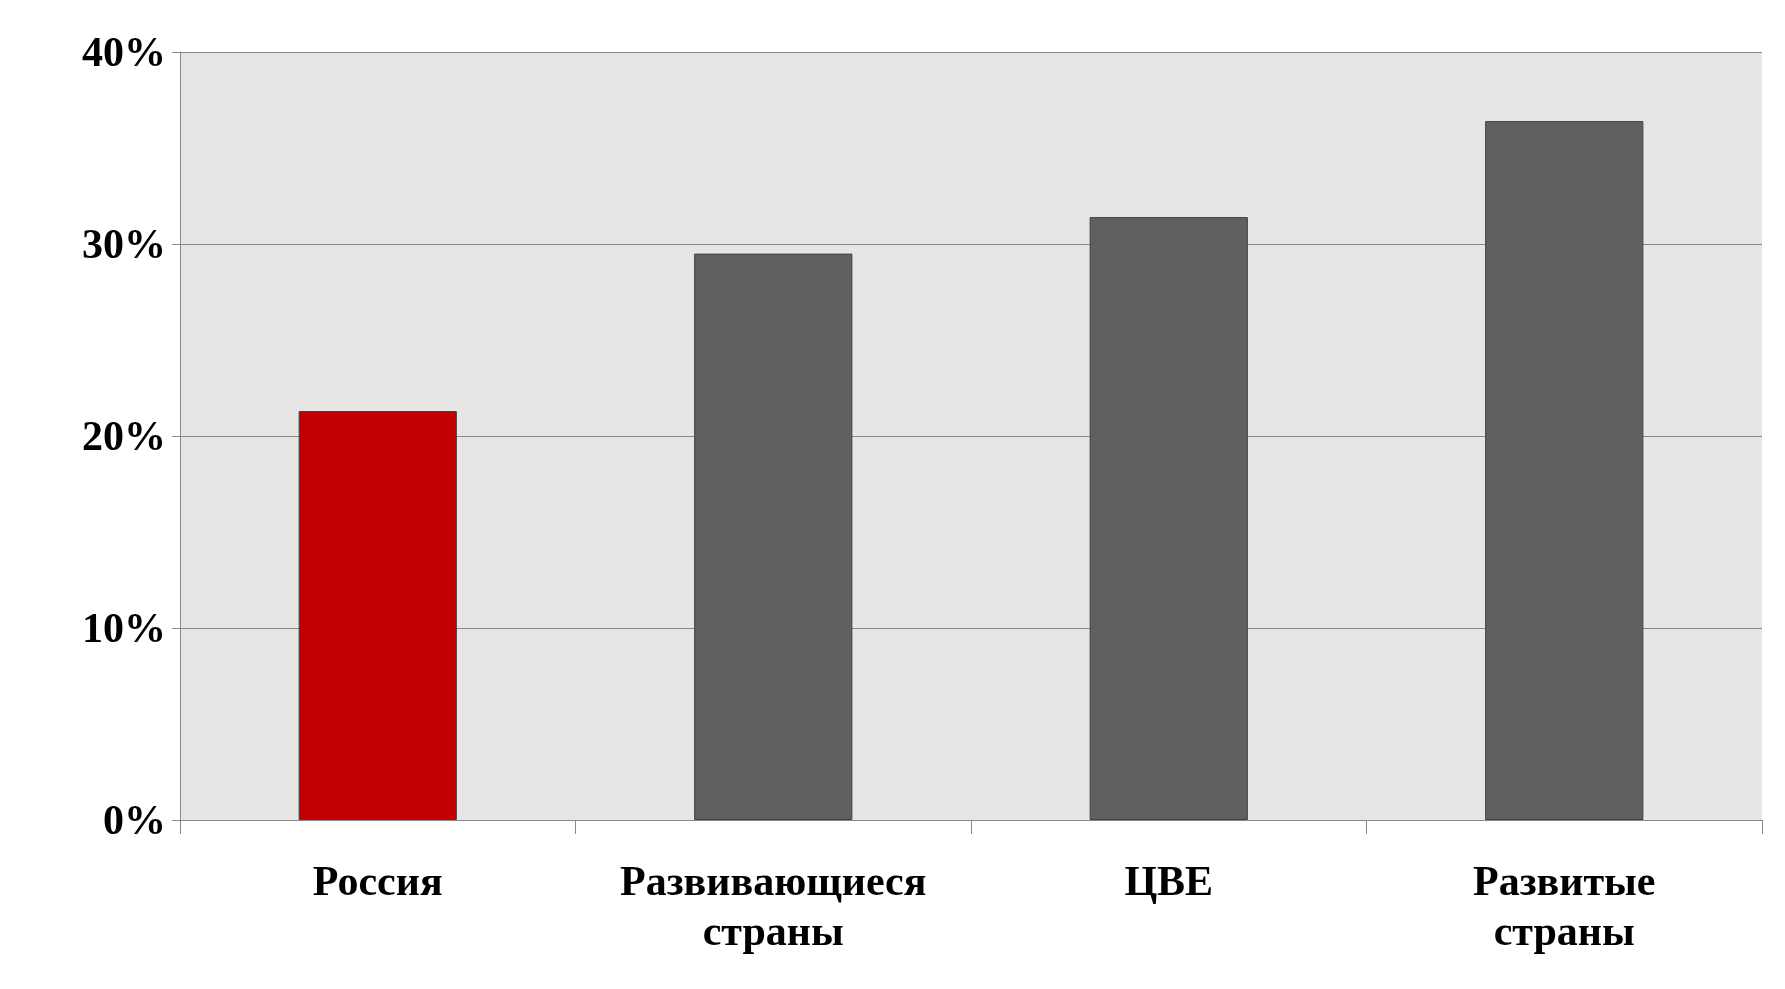 This screenshot has height=989, width=1785. What do you see at coordinates (773, 906) in the screenshot?
I see `x-tick-label: Развивающиеся страны` at bounding box center [773, 906].